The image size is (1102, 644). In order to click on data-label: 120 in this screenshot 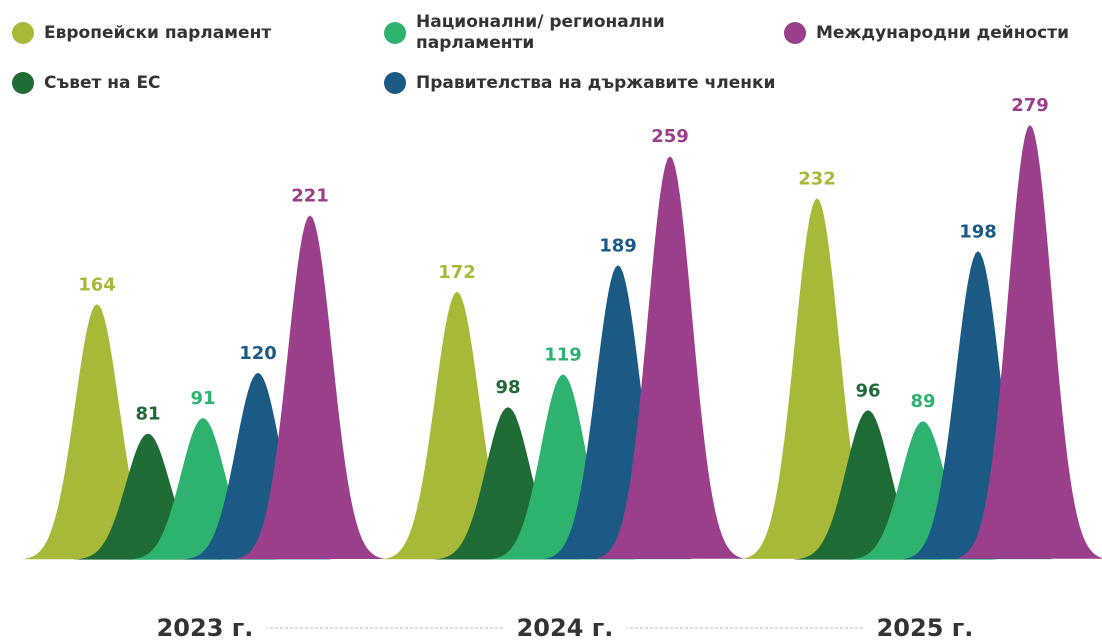, I will do `click(258, 353)`.